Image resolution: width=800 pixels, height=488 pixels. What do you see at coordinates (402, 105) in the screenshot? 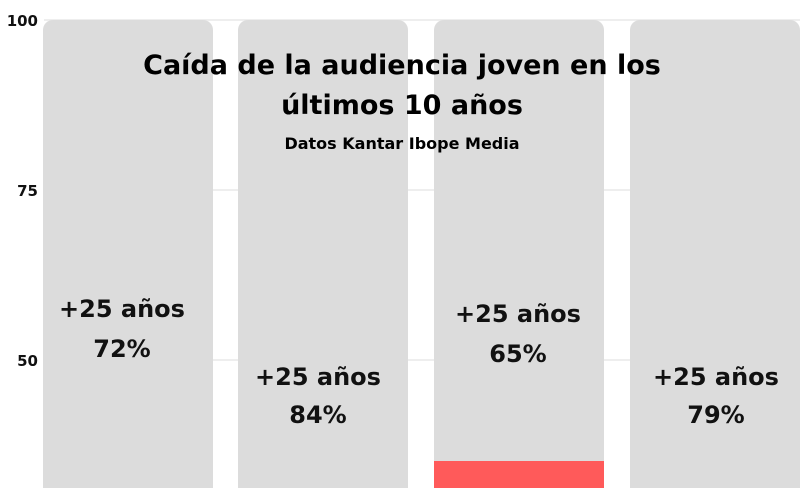
I see `chart-title-line-2: últimos 10 años` at bounding box center [402, 105].